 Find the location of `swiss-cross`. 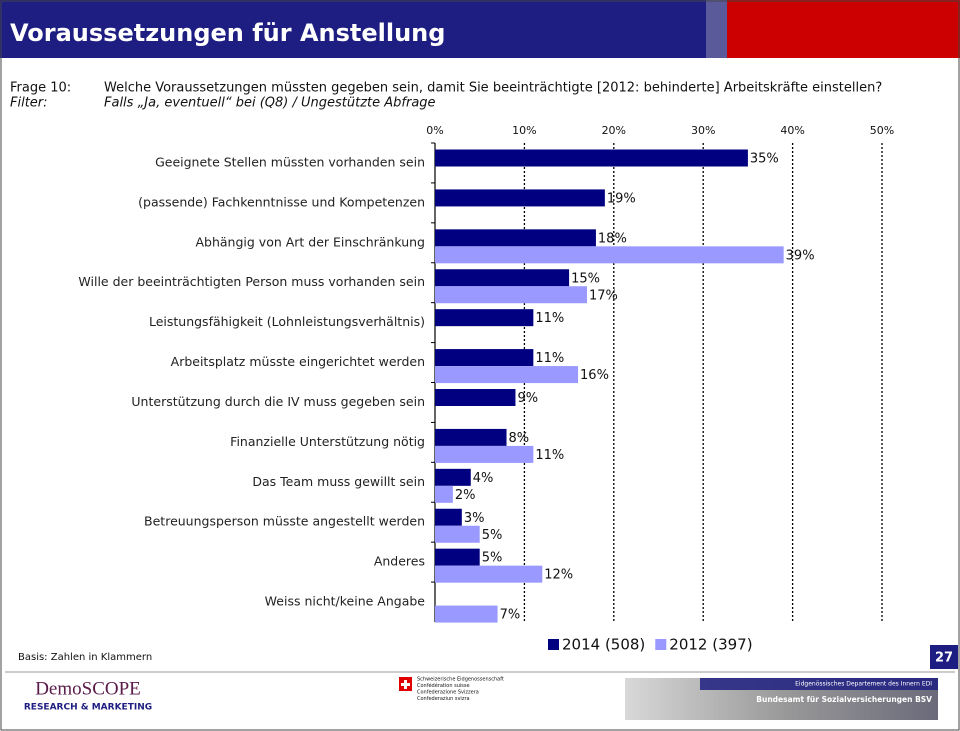

swiss-cross is located at coordinates (405, 684).